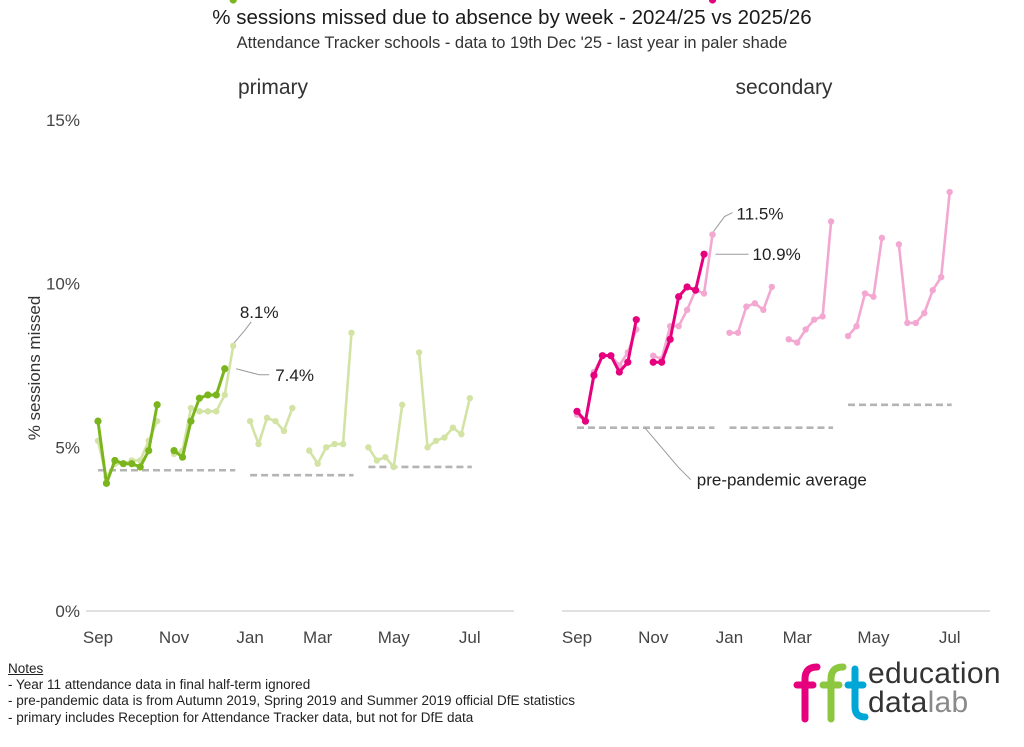 This screenshot has width=1024, height=747. I want to click on logo-f-green-icon, so click(833, 693).